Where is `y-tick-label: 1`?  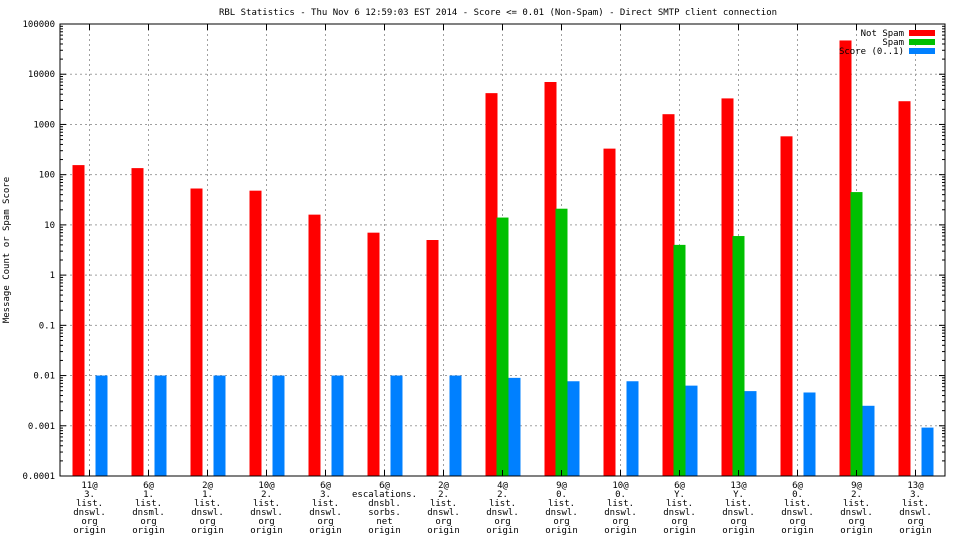 y-tick-label: 1 is located at coordinates (52, 276).